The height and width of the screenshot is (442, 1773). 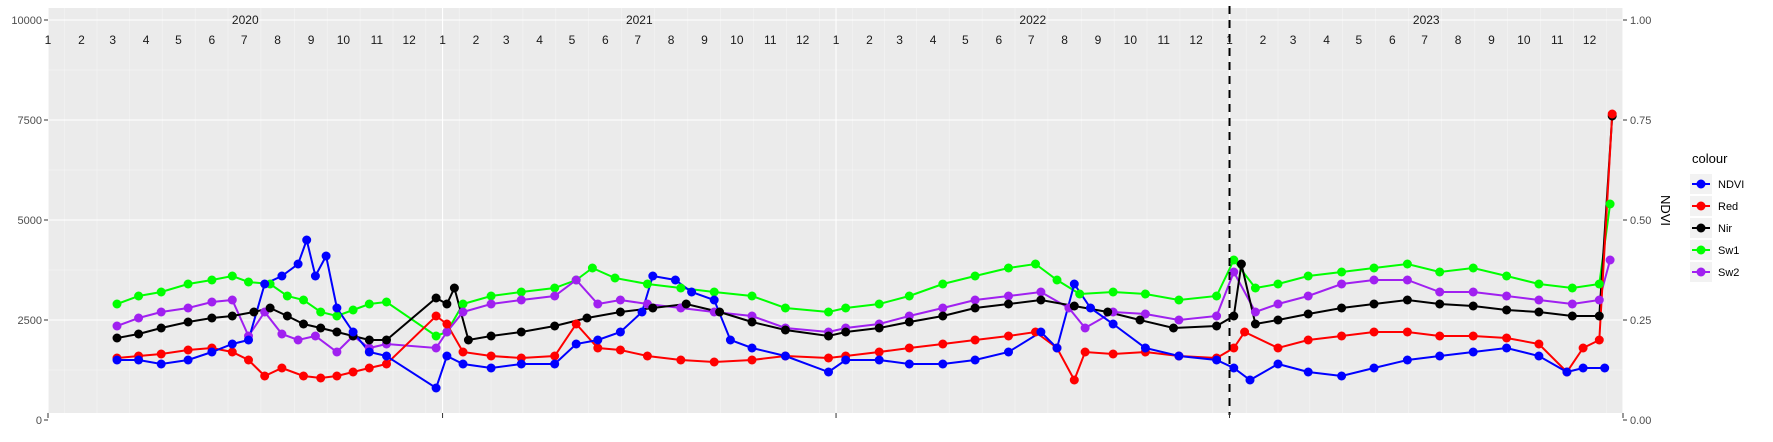 I want to click on month-label: 11, so click(x=377, y=40).